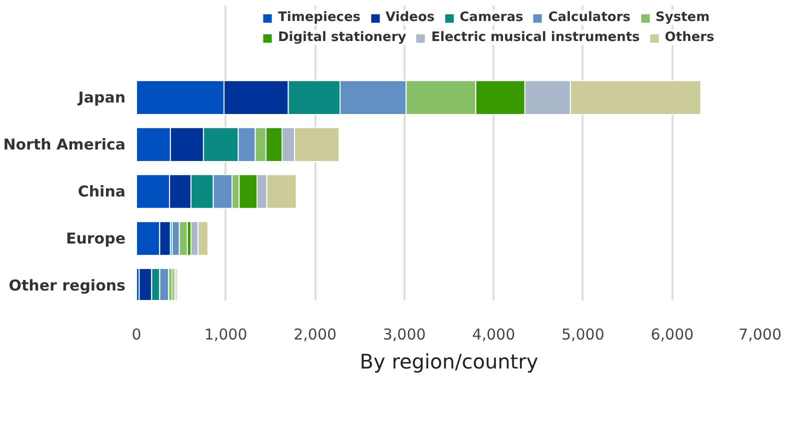  I want to click on y-tick-label: Other regions, so click(67, 285).